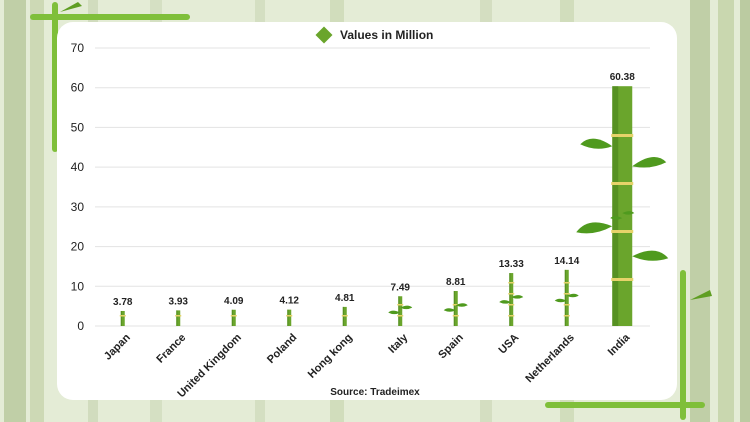 This screenshot has height=422, width=750. What do you see at coordinates (375, 392) in the screenshot?
I see `source-note: Source: Tradeimex` at bounding box center [375, 392].